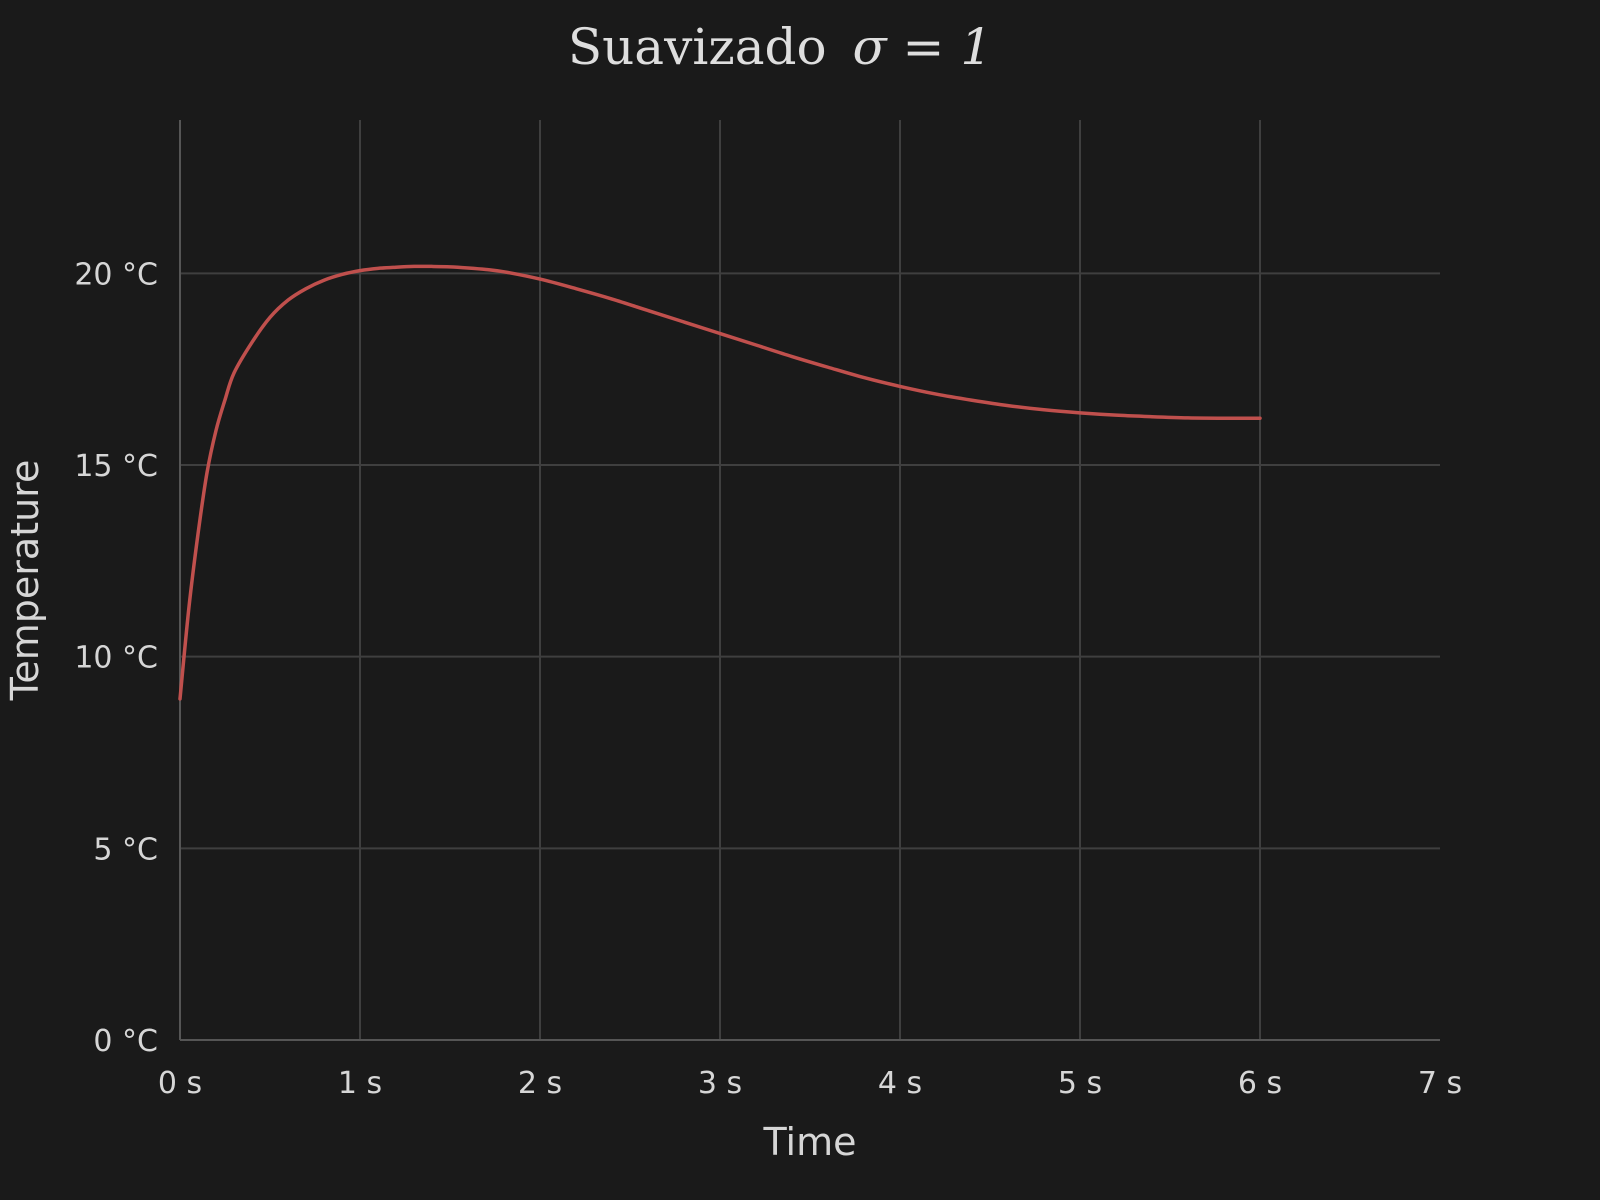 The image size is (1600, 1200). Describe the element at coordinates (180, 1083) in the screenshot. I see `x-tick-label: 0 s` at that location.